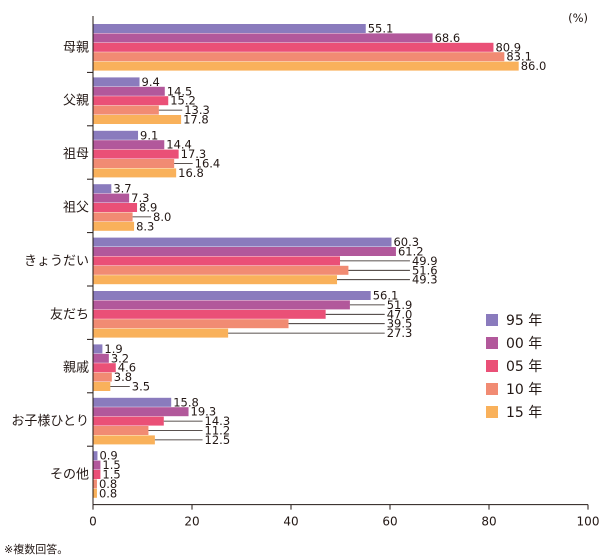 The width and height of the screenshot is (613, 560). What do you see at coordinates (127, 368) in the screenshot?
I see `value-label: 4.6` at bounding box center [127, 368].